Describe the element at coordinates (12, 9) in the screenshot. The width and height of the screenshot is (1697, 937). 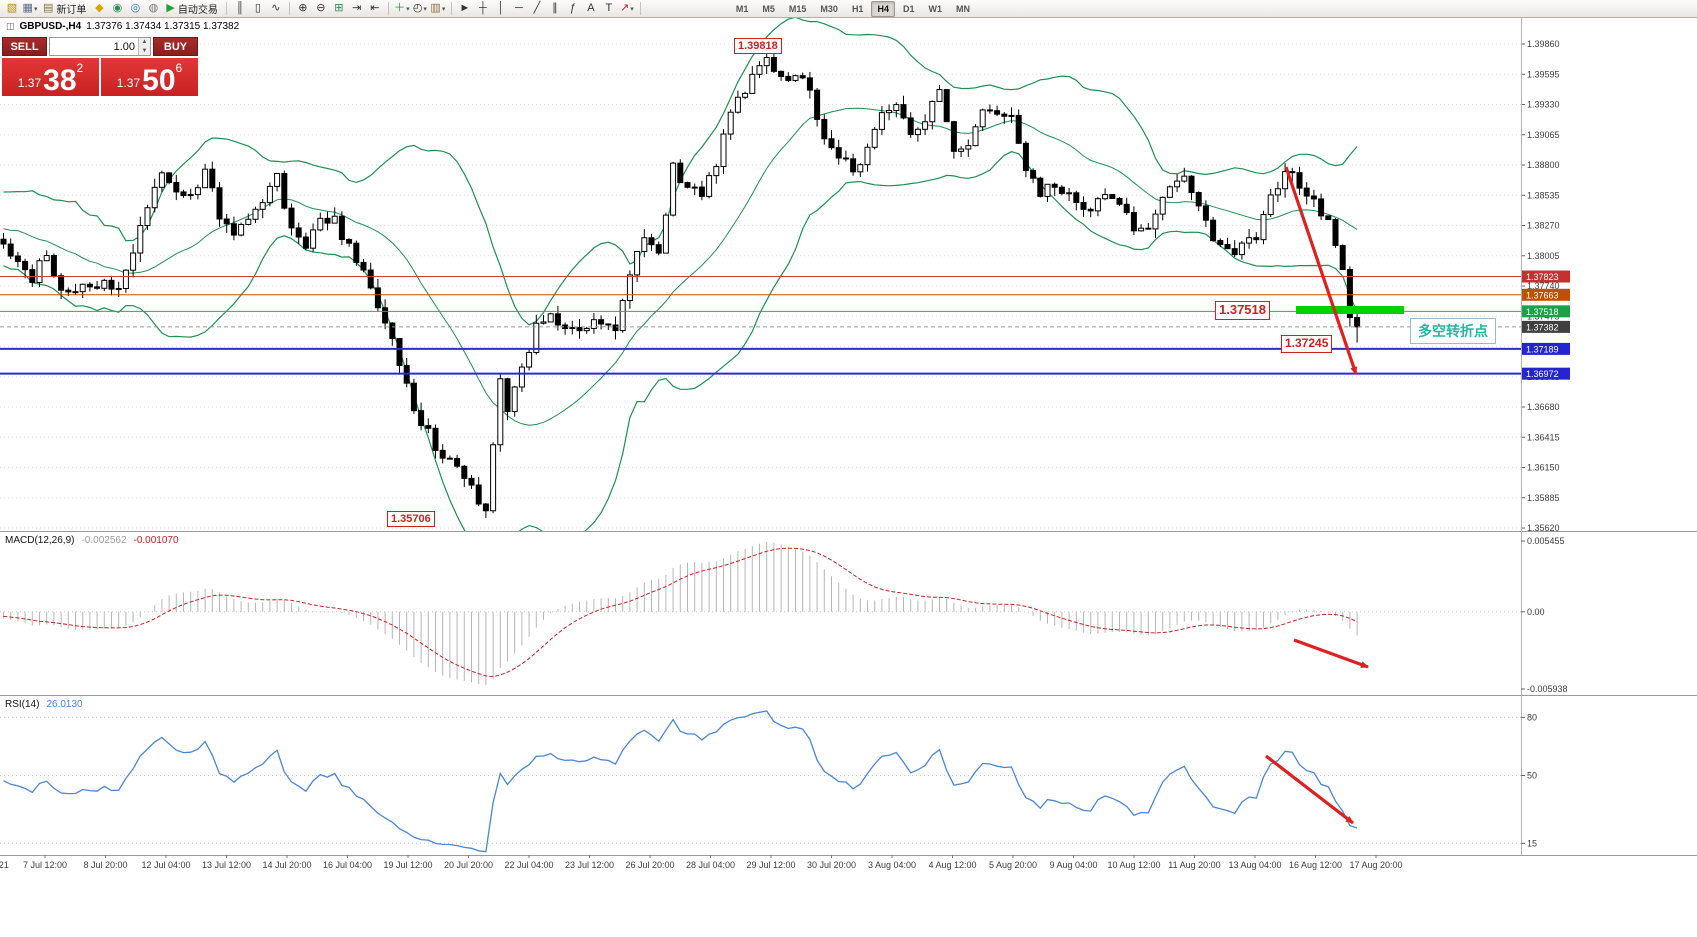
I see `app-icon: ▧` at that location.